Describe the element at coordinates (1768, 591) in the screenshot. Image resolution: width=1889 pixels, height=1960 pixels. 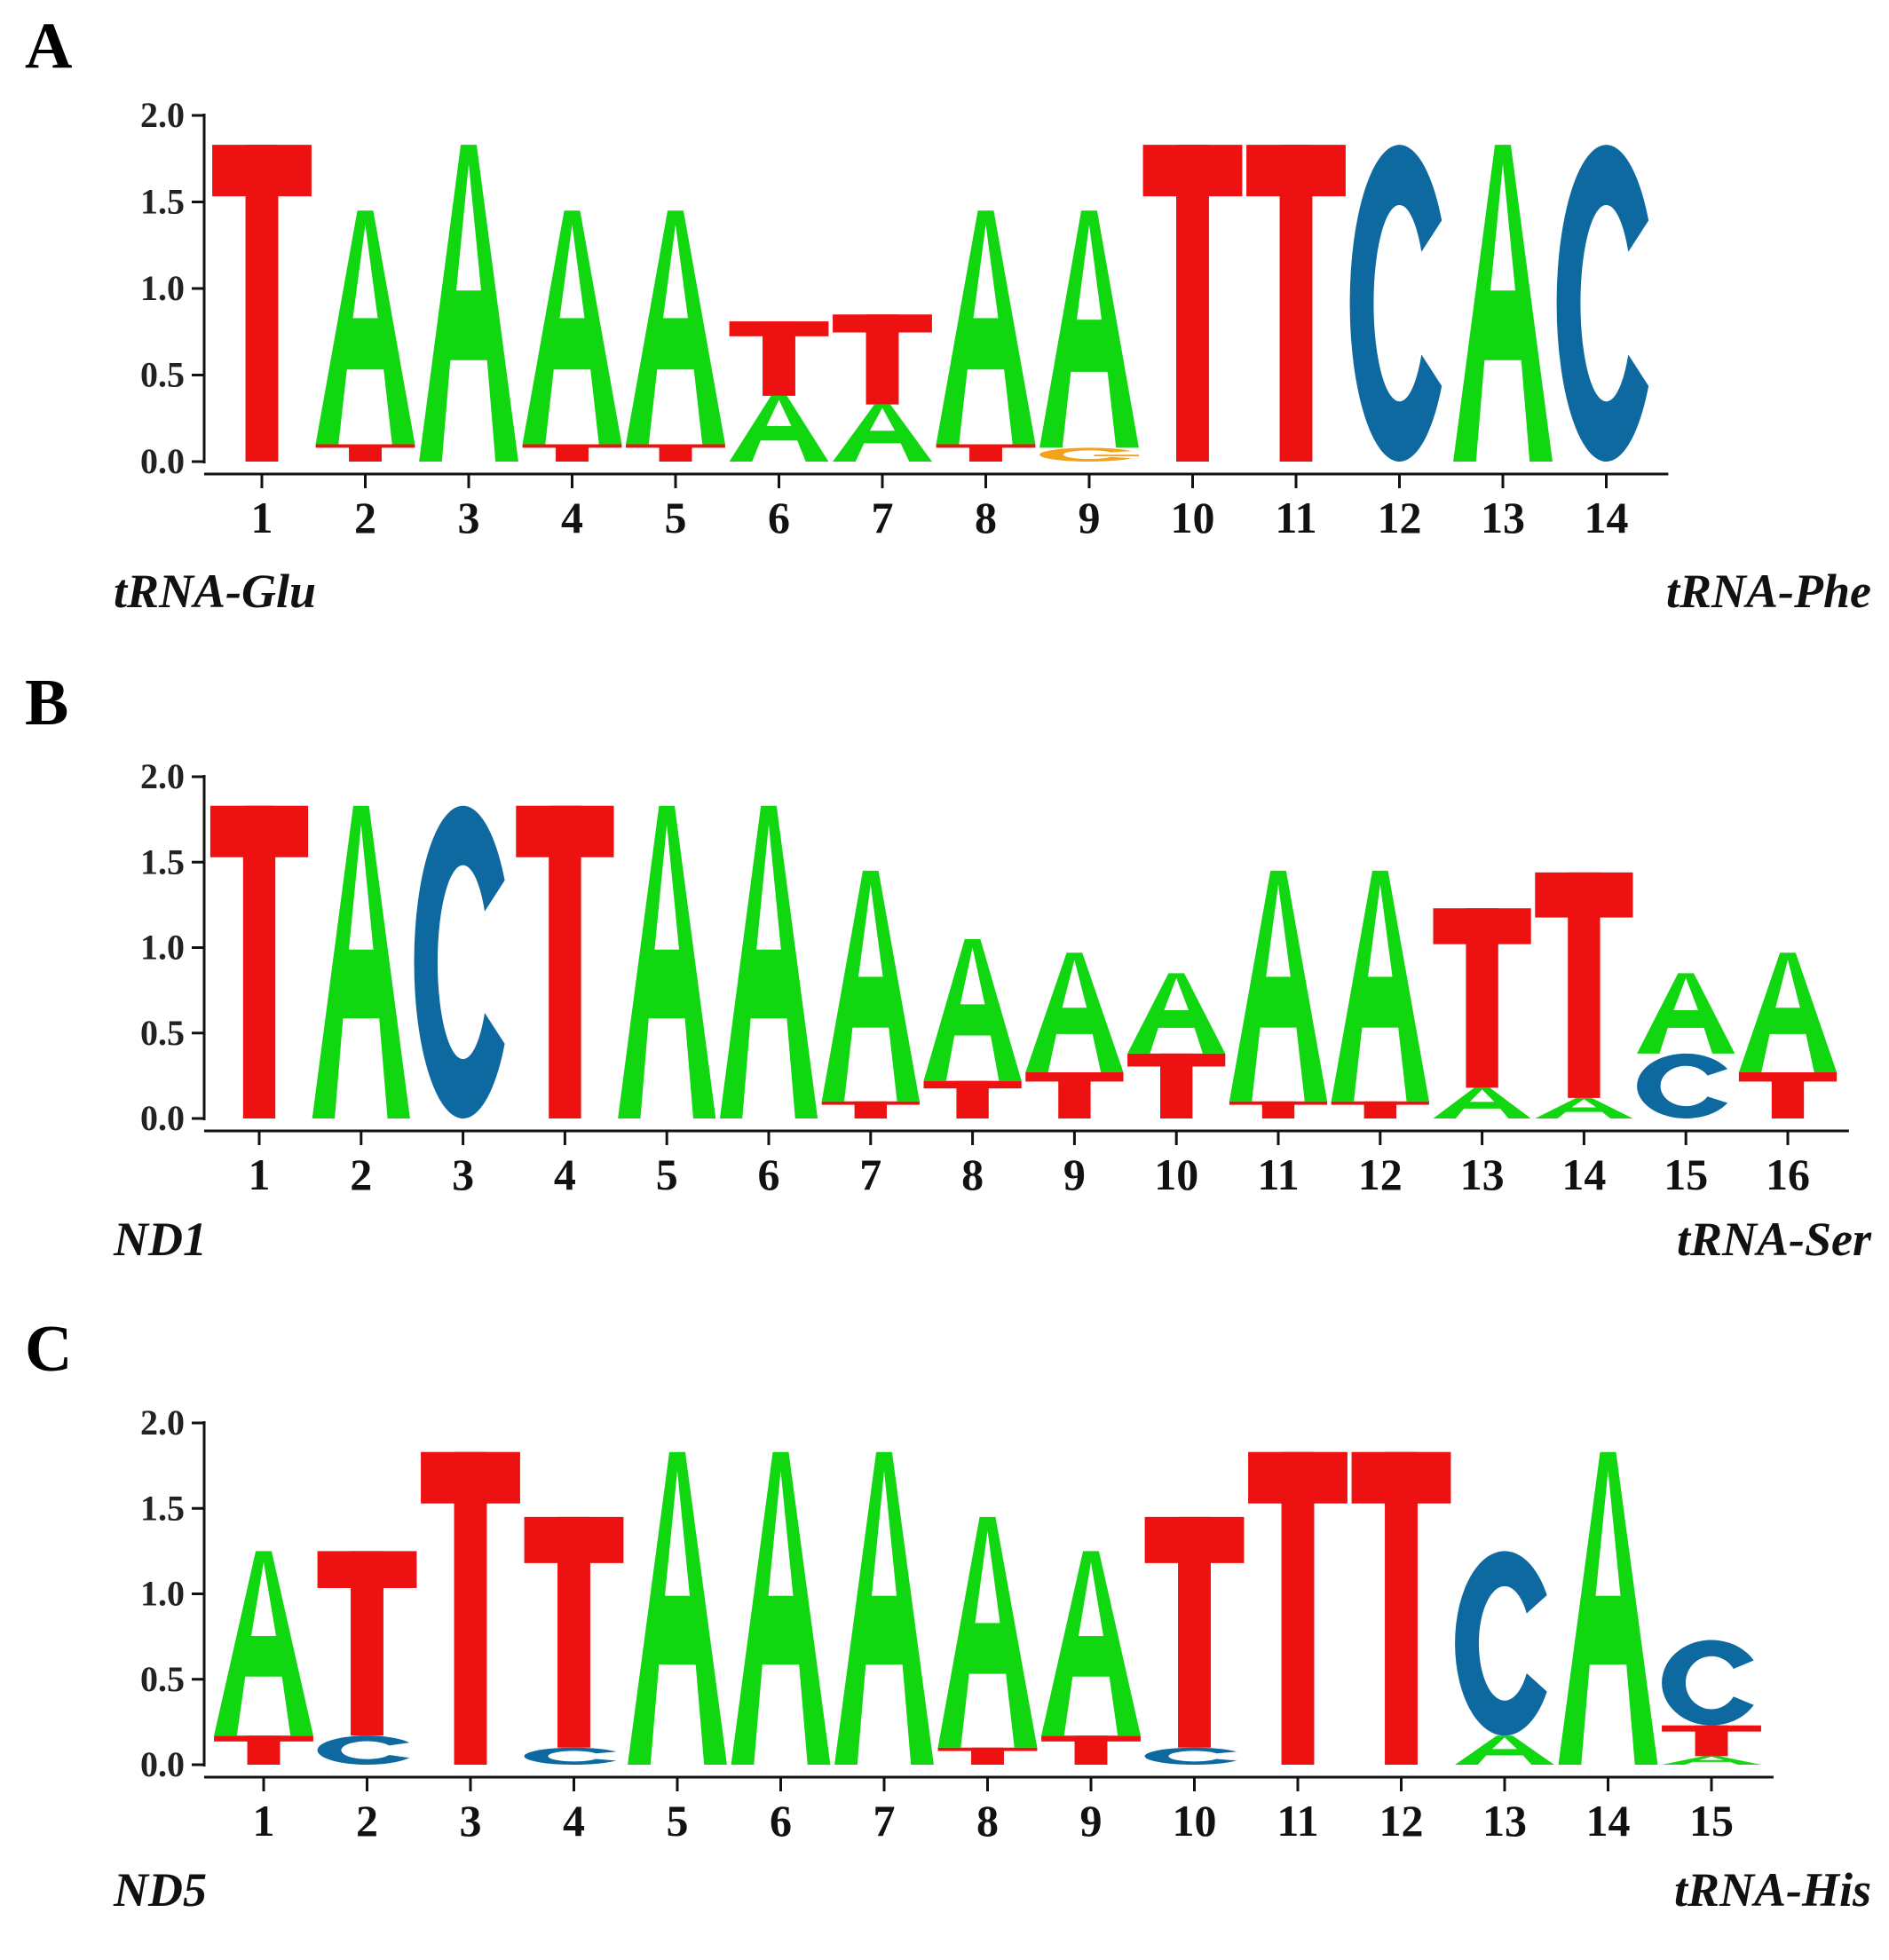
I see `right-flank-label: tRNA-Phe` at that location.